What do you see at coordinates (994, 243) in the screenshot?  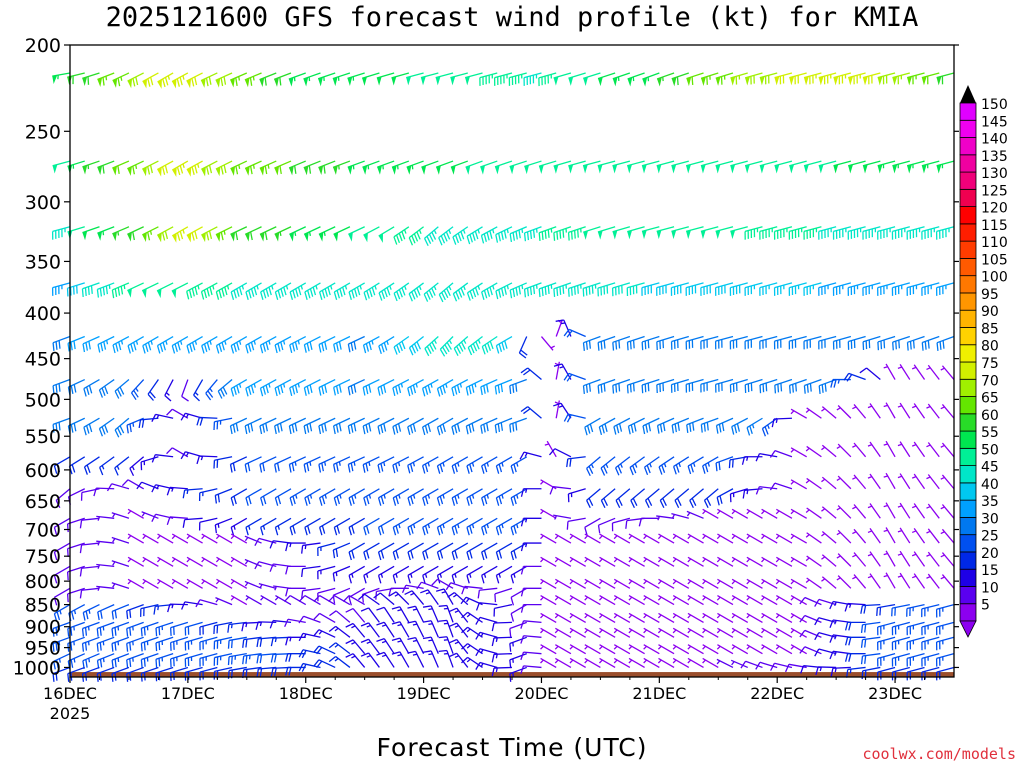 I see `colorbar-label: 110` at bounding box center [994, 243].